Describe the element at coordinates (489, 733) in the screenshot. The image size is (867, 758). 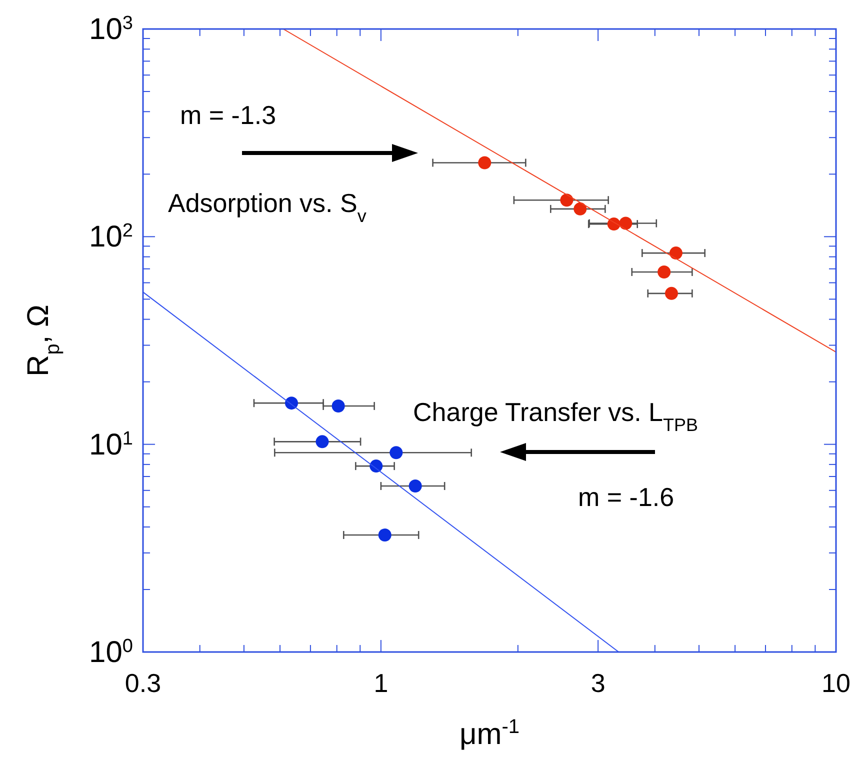
I see `x-axis-title: μm$^{-1}$` at that location.